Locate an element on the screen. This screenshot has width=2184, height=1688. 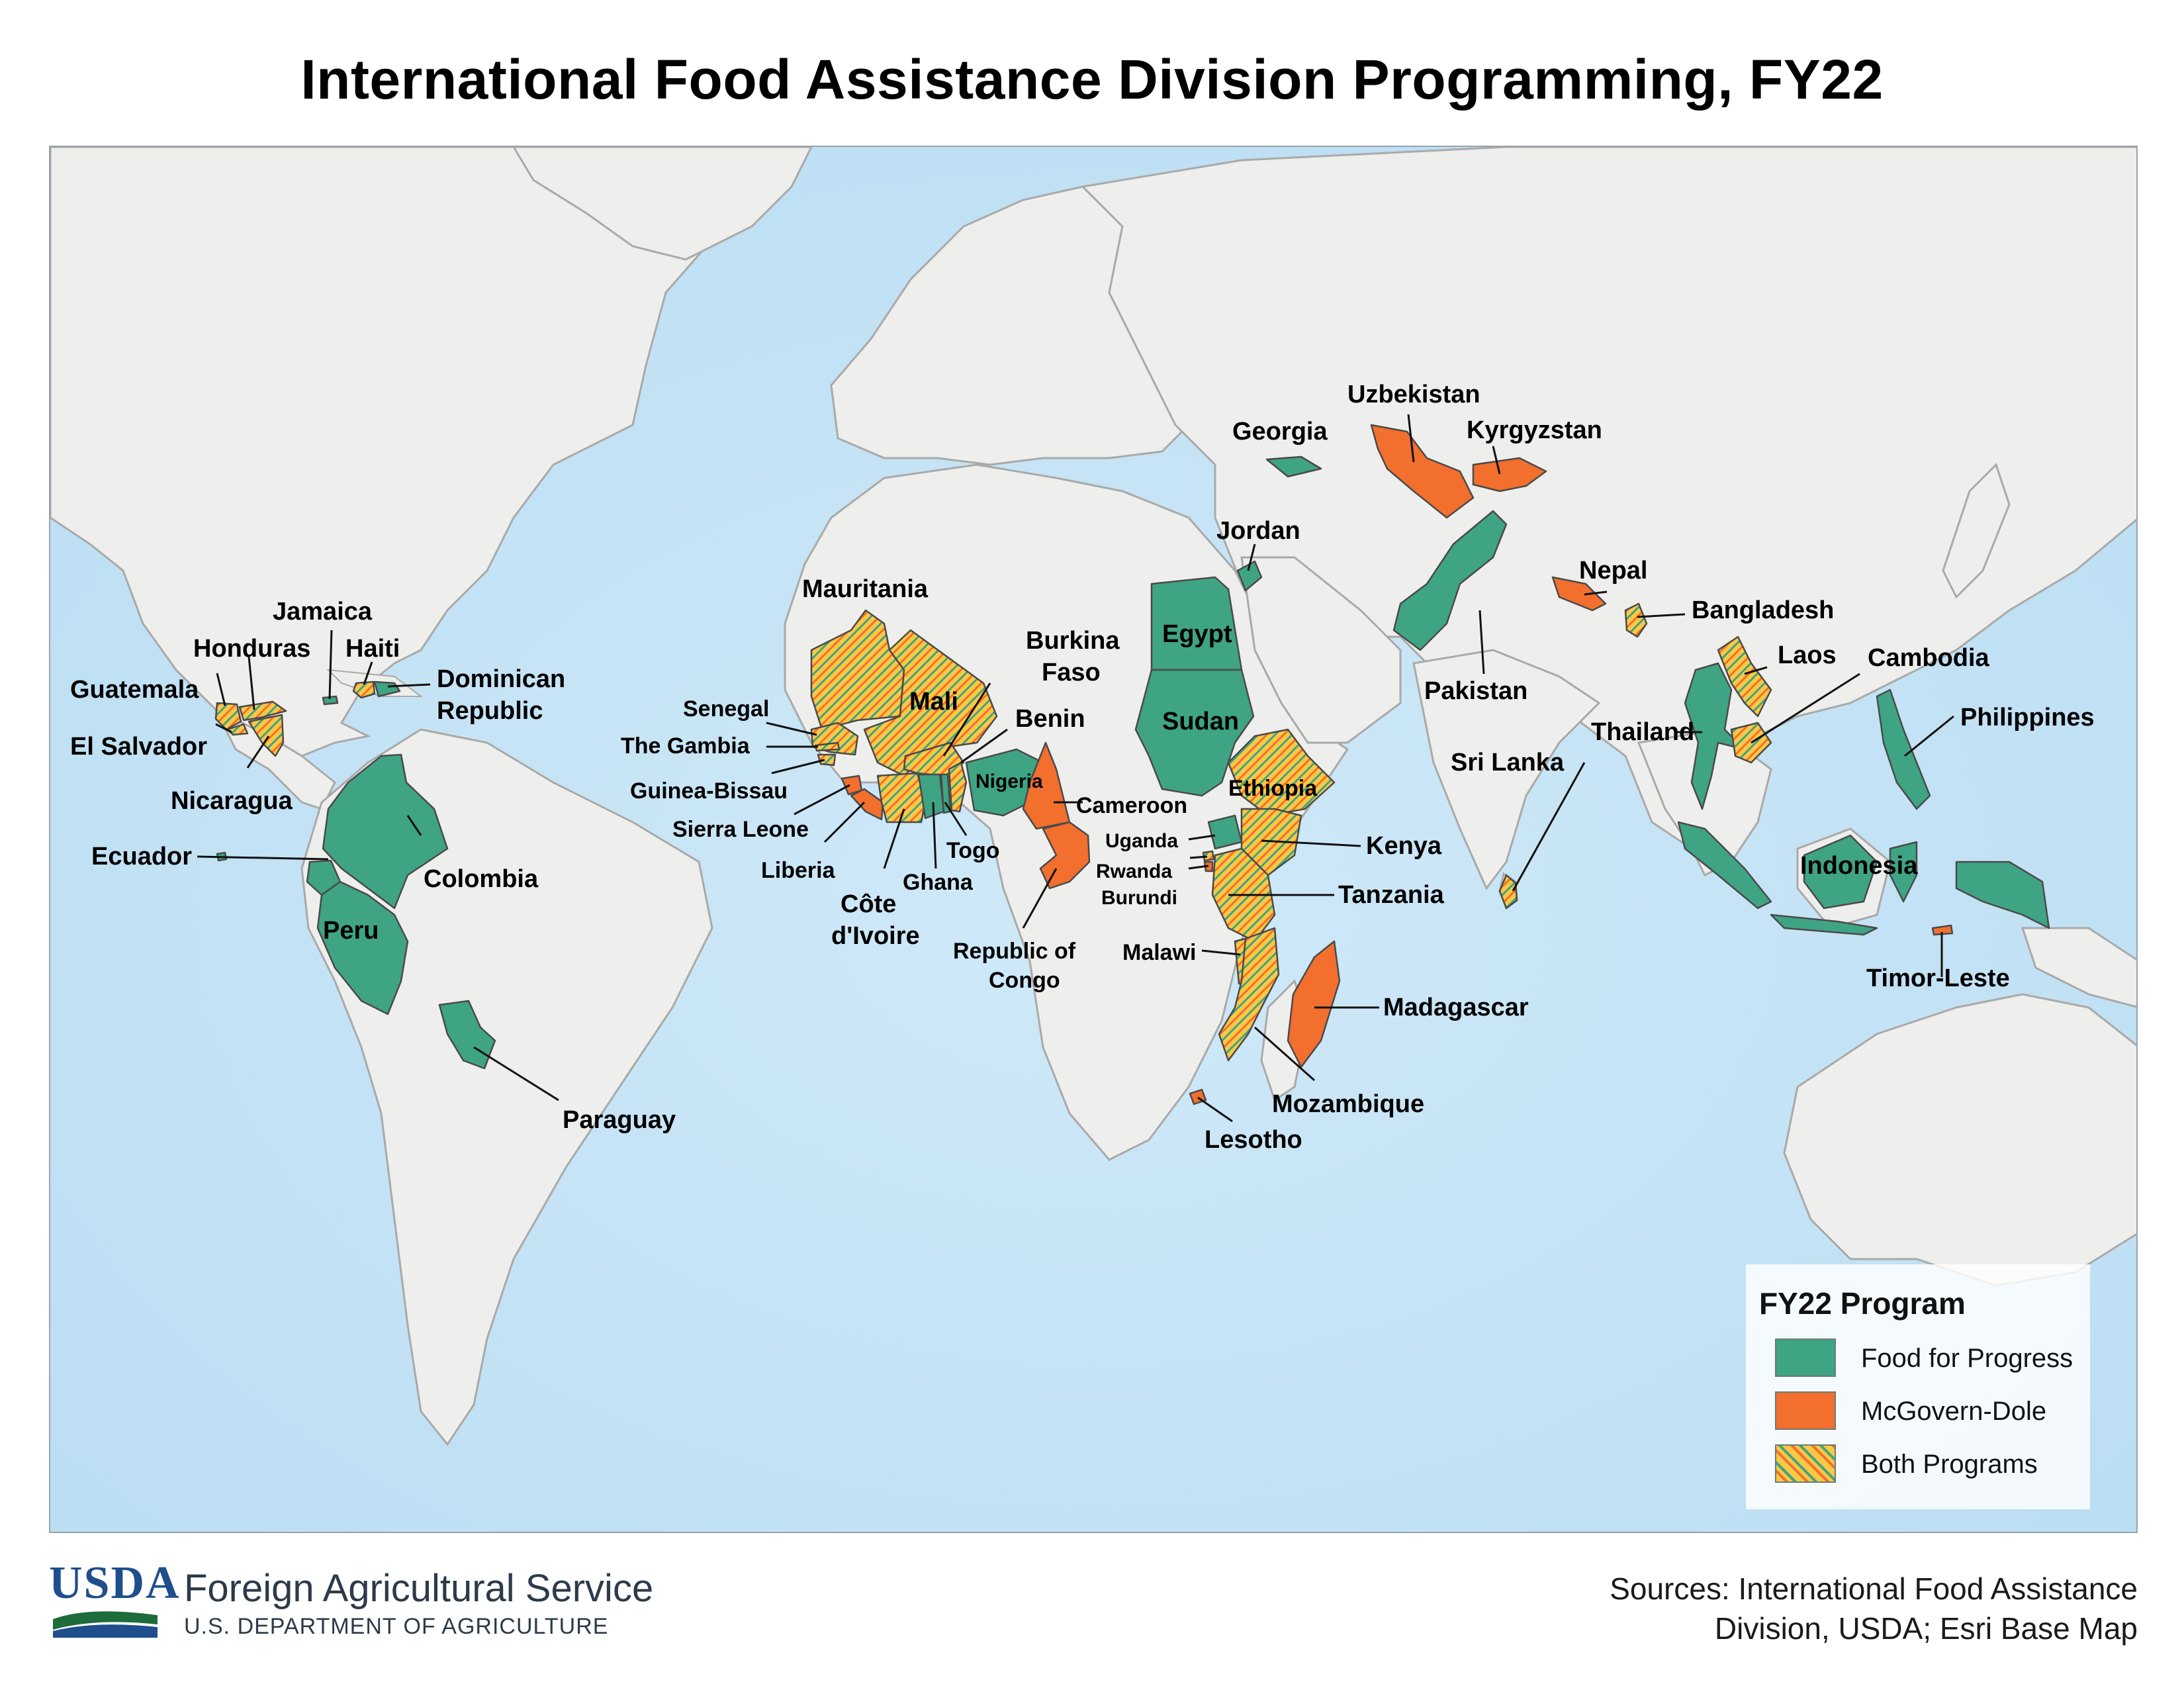
label-nicaragua: Nicaragua is located at coordinates (232, 801).